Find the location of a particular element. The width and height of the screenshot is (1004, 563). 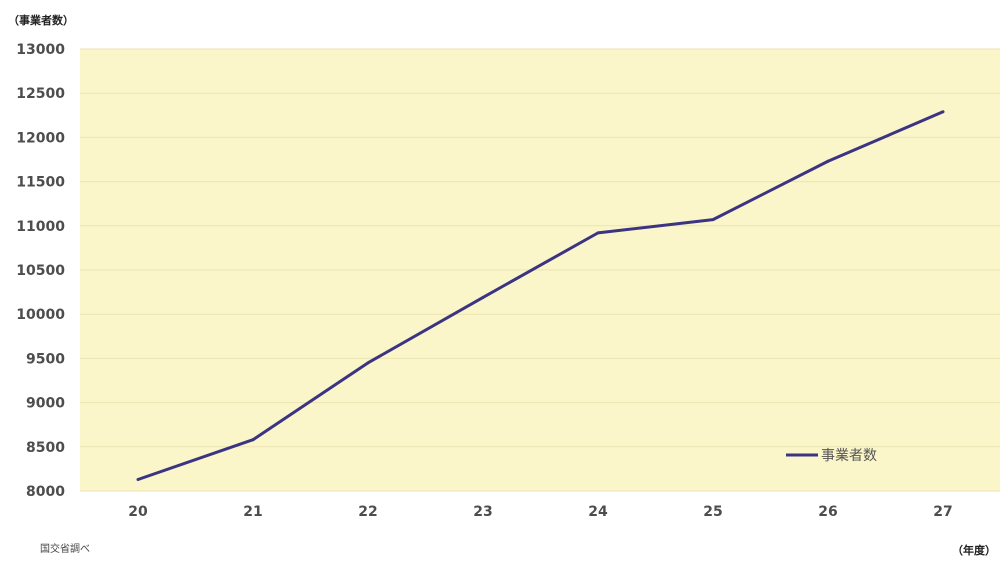

y-tick-label: 12000 is located at coordinates (40, 138).